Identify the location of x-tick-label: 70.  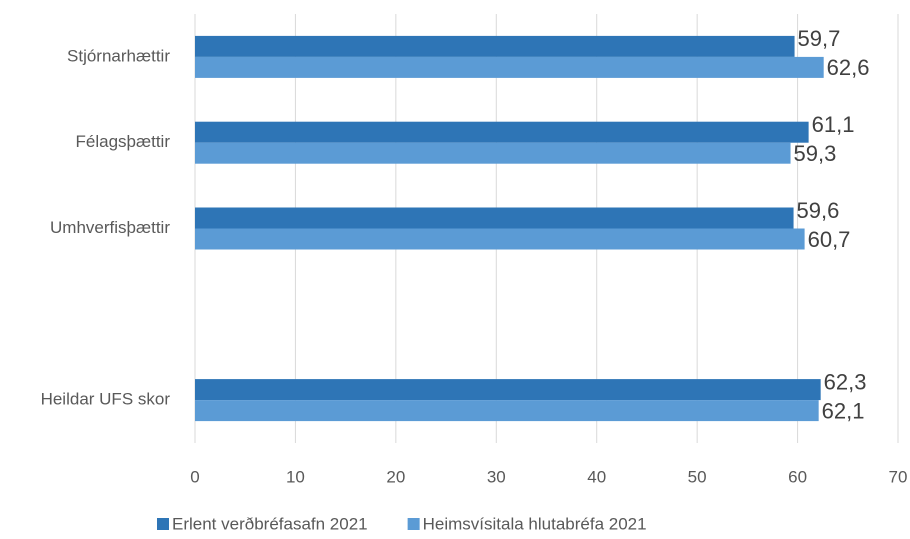
(898, 476).